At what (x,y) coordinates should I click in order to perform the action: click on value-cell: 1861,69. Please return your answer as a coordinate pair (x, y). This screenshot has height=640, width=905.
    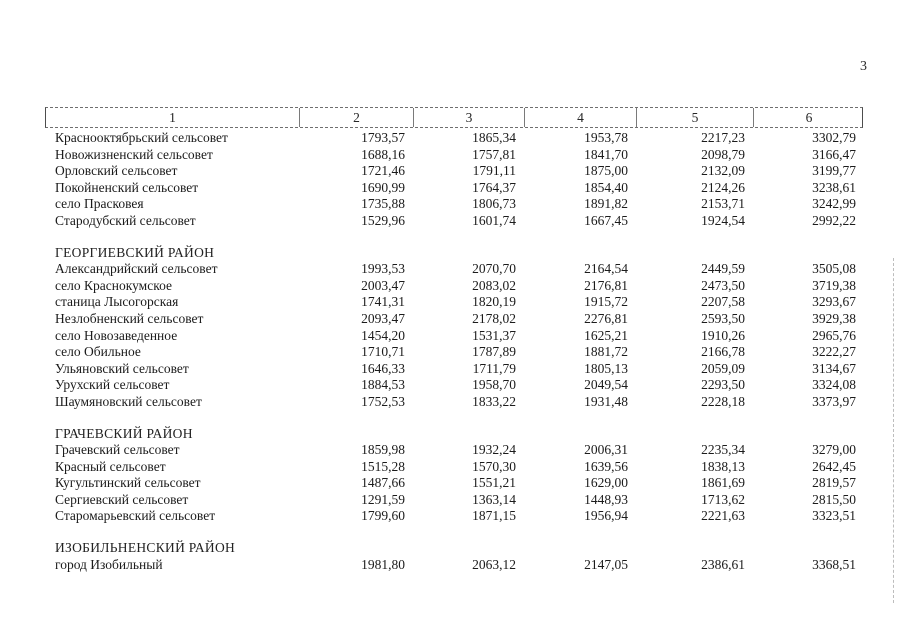
    Looking at the image, I should click on (723, 483).